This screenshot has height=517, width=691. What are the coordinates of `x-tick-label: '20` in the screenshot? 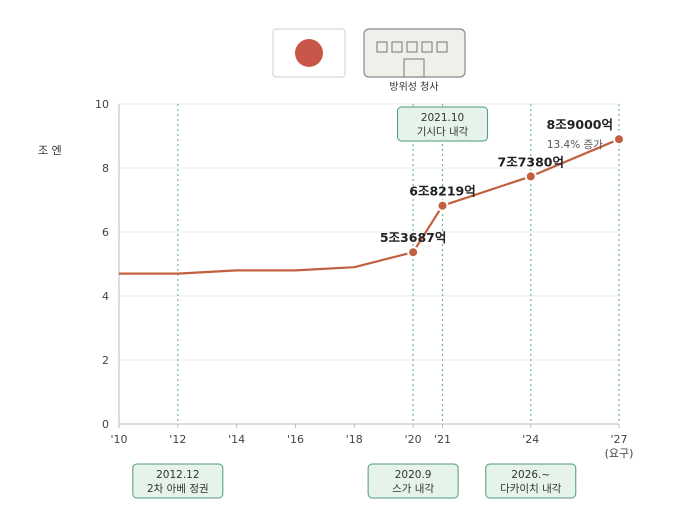 It's located at (413, 439).